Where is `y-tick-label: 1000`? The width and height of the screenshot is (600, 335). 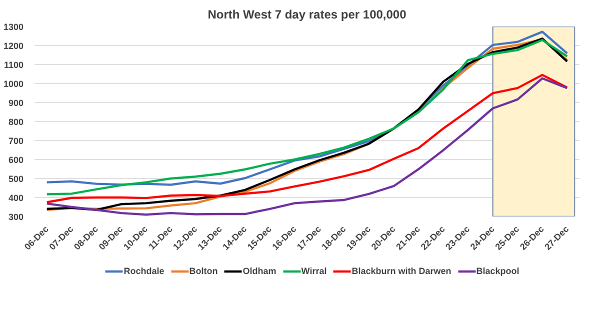 y-tick-label: 1000 is located at coordinates (13, 84).